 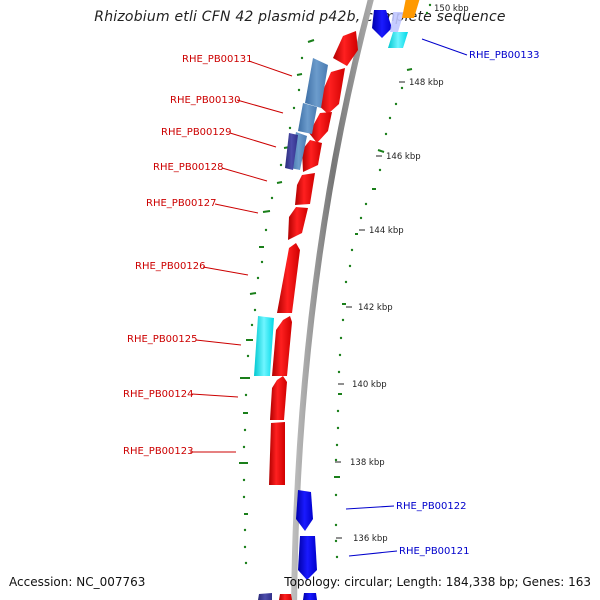 I want to click on scale-label-150: 150 kbp, so click(x=451, y=9).